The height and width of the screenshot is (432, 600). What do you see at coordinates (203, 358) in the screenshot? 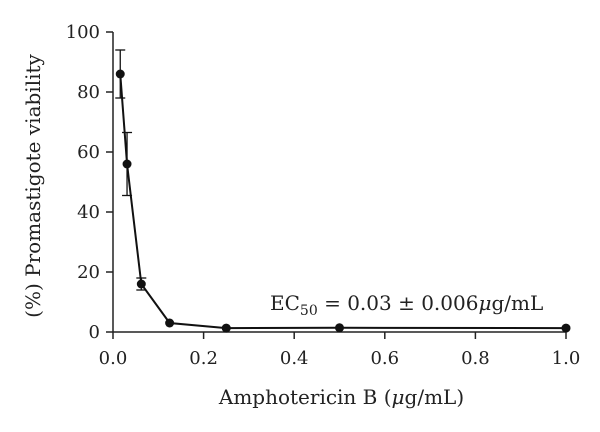
I see `x-tick-label: 0.2` at bounding box center [203, 358].